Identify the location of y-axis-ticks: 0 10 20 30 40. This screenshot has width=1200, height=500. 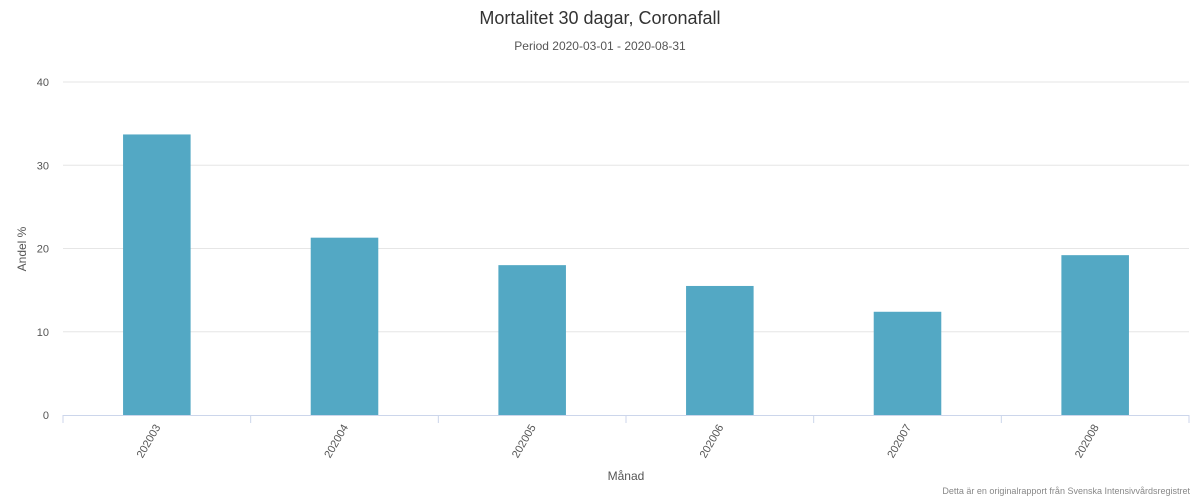
(43, 249).